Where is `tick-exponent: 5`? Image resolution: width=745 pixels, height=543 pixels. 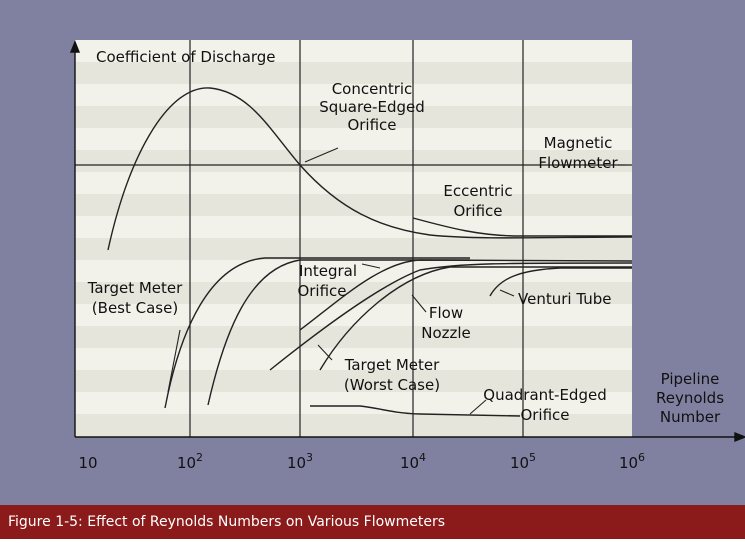 tick-exponent: 5 is located at coordinates (532, 457).